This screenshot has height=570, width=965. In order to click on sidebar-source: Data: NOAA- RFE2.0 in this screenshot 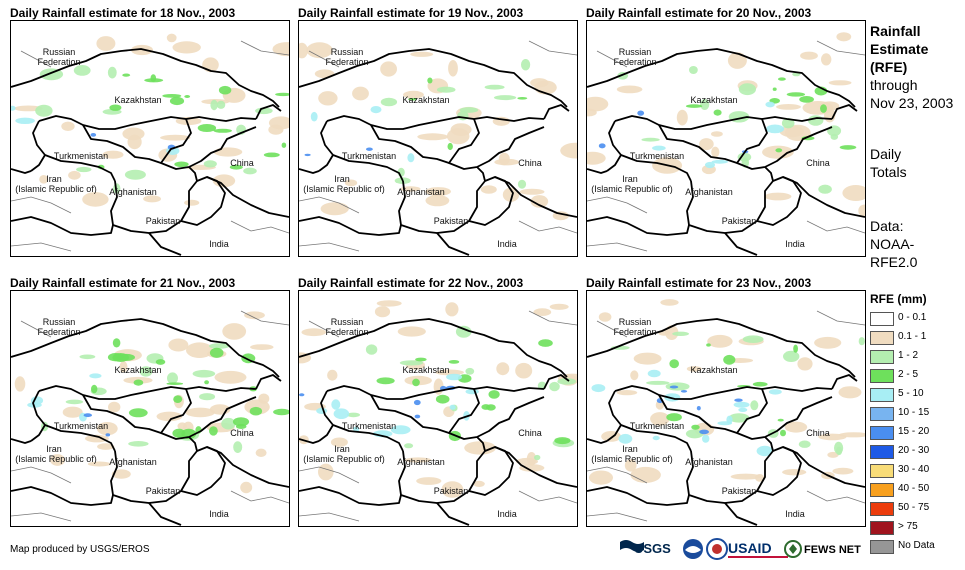, I will do `click(893, 244)`.